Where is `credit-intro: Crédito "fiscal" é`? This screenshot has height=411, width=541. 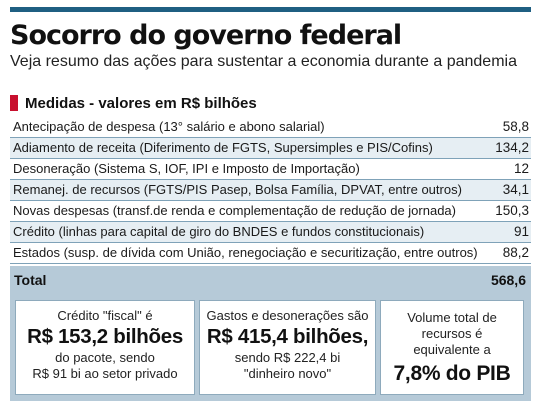 credit-intro: Crédito "fiscal" é is located at coordinates (105, 315).